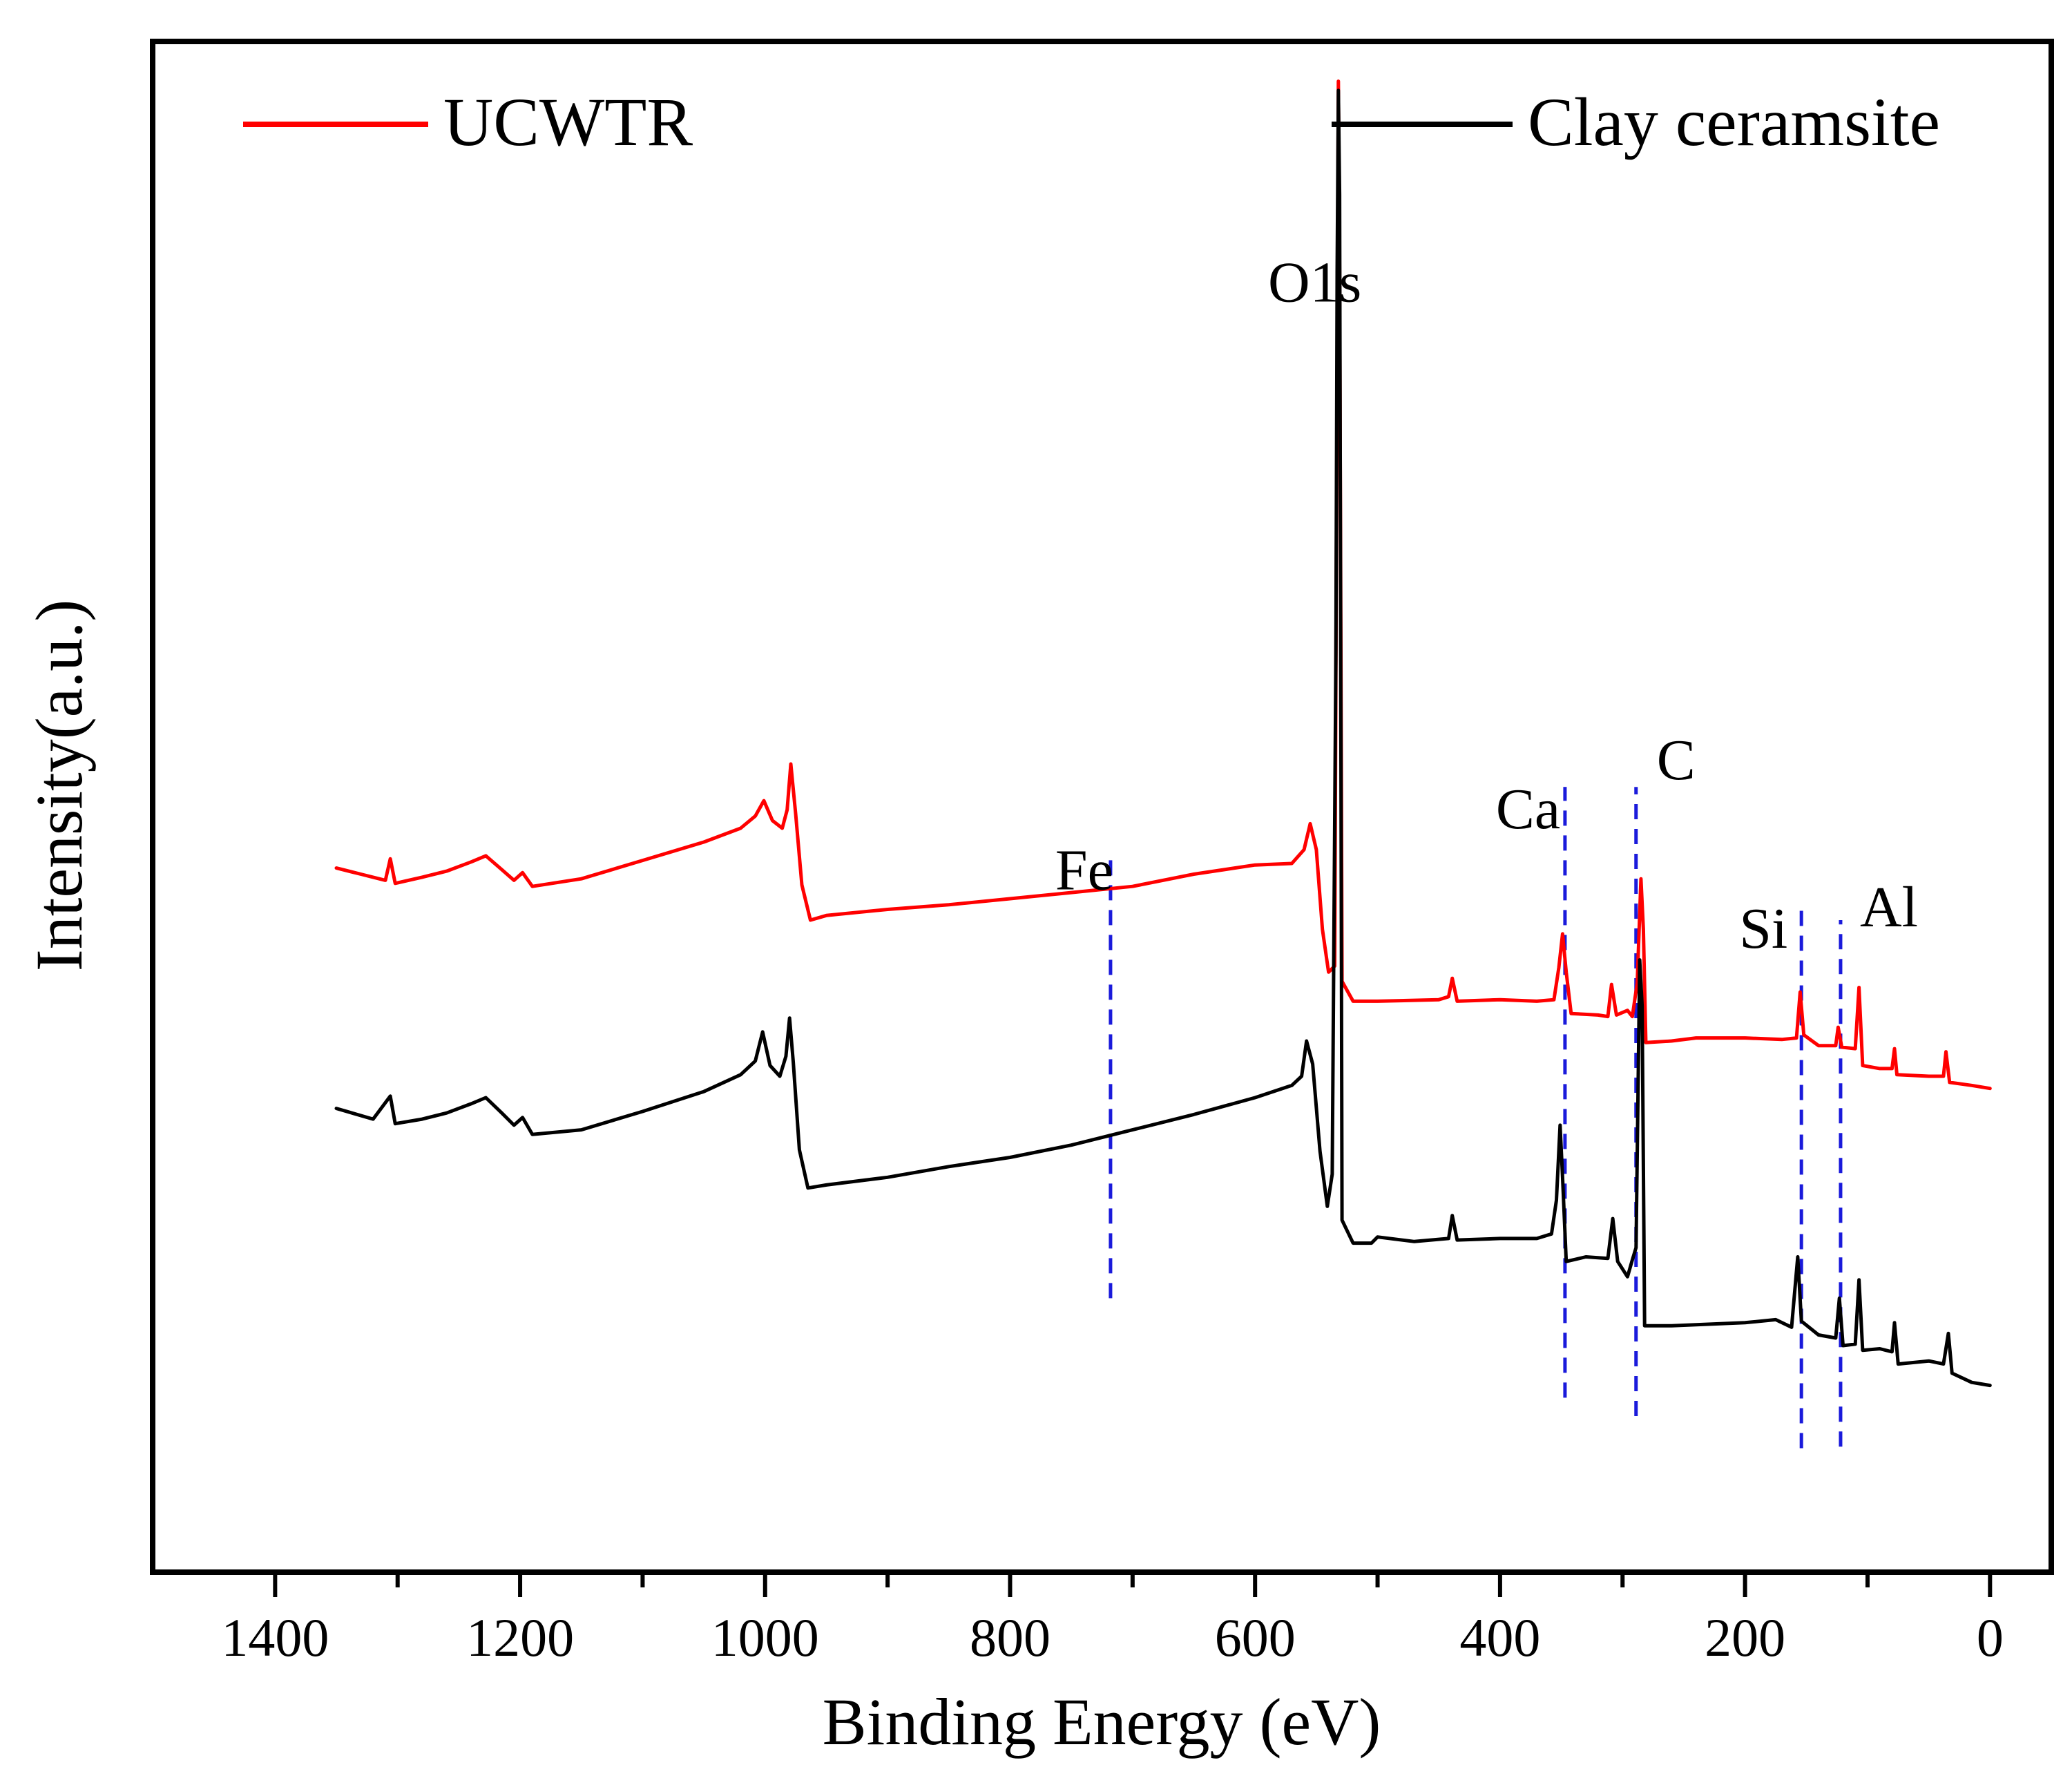  I want to click on x-axis-label: Binding Energy (eV), so click(1102, 1722).